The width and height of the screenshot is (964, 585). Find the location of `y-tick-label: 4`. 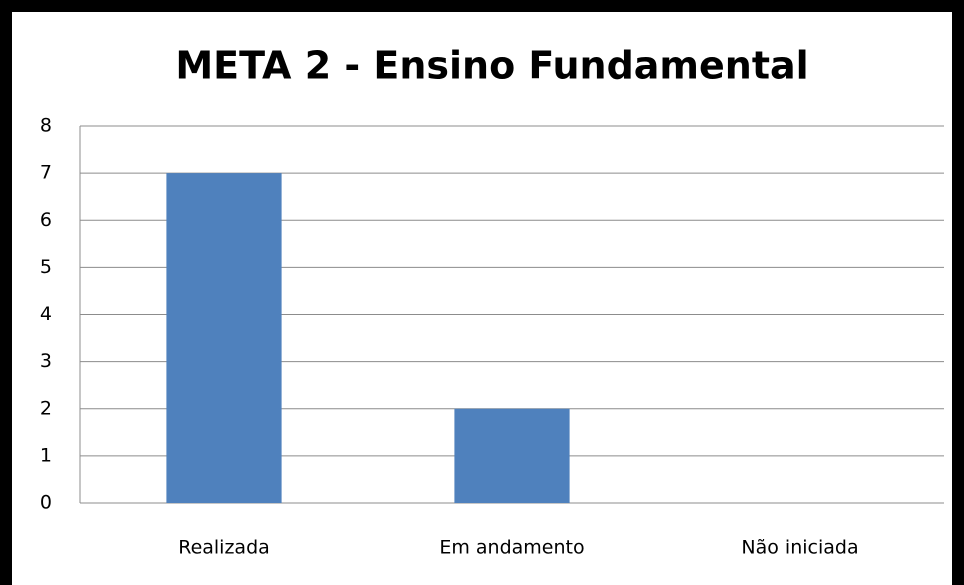

y-tick-label: 4 is located at coordinates (46, 314).